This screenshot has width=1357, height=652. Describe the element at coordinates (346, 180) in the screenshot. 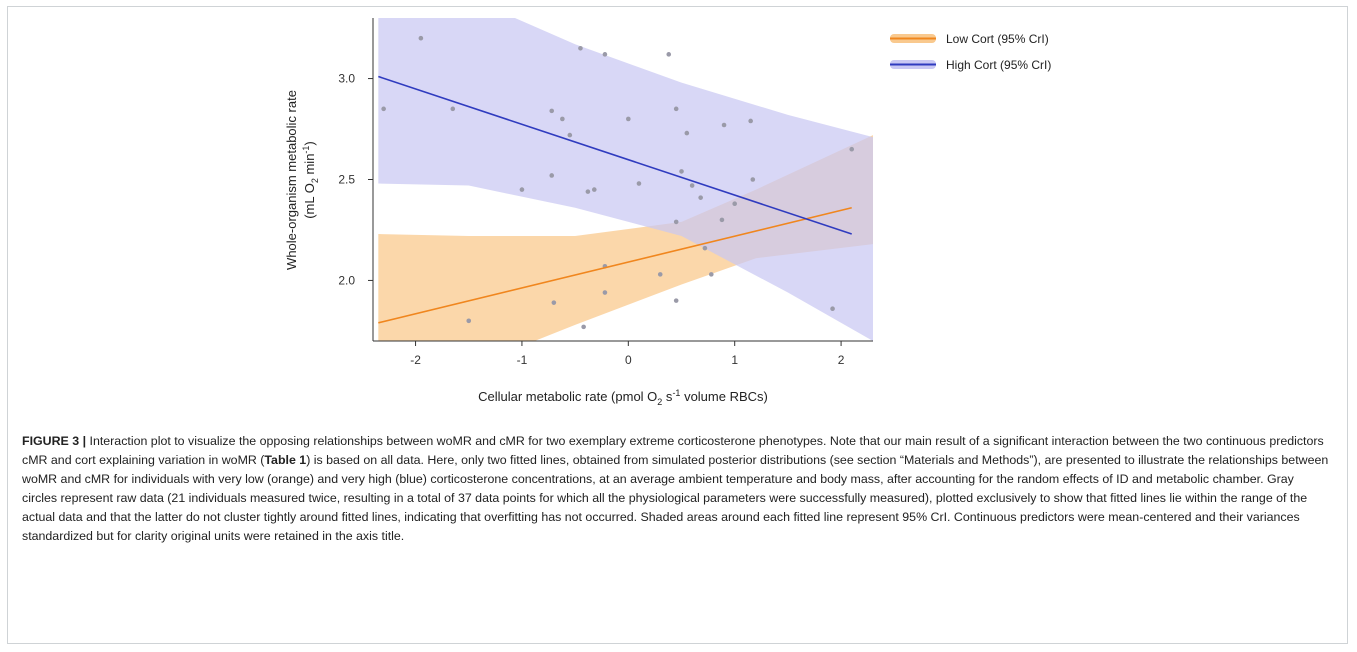

I see `y-tick-label: 2.5` at that location.